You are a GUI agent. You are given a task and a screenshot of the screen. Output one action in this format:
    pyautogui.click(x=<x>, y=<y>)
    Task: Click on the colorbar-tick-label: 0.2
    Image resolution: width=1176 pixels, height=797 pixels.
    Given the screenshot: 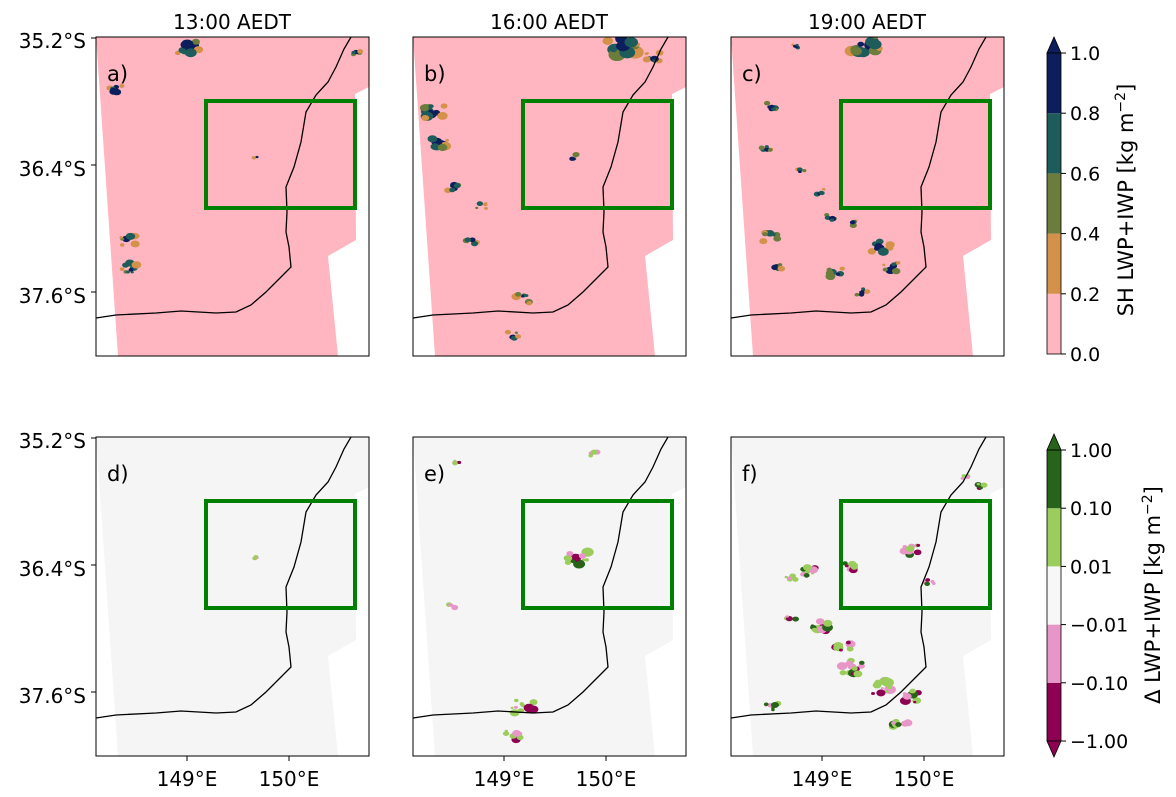 What is the action you would take?
    pyautogui.click(x=1085, y=295)
    